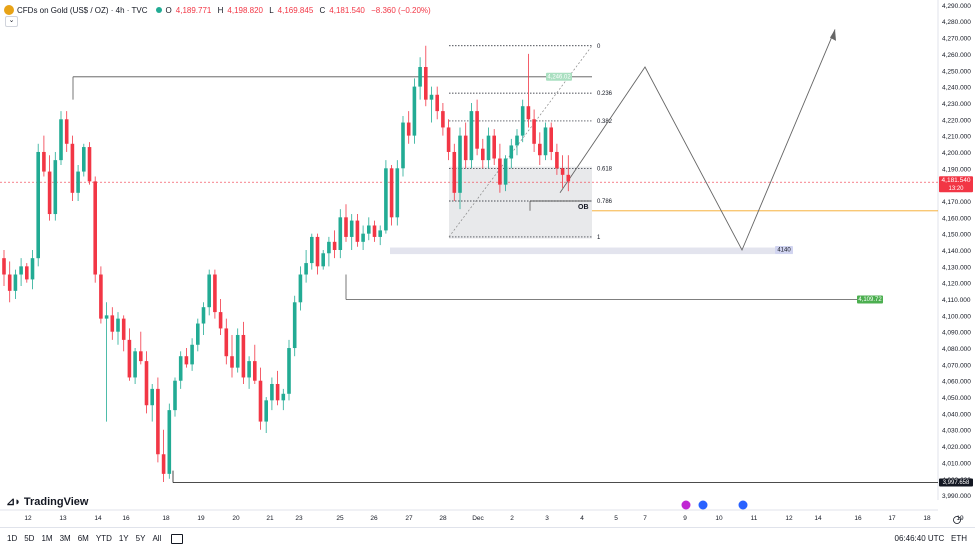 The width and height of the screenshot is (975, 549). I want to click on y-tick-label: 4,230.000, so click(956, 104).